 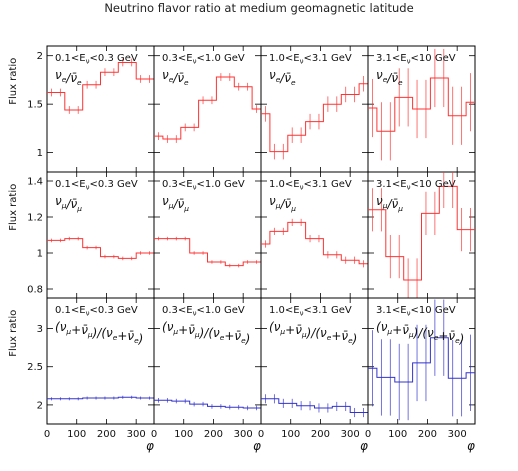 I want to click on panel-r0-c3: 3.1<Eν<10 GeV νe/ν̄e, so click(x=421, y=109).